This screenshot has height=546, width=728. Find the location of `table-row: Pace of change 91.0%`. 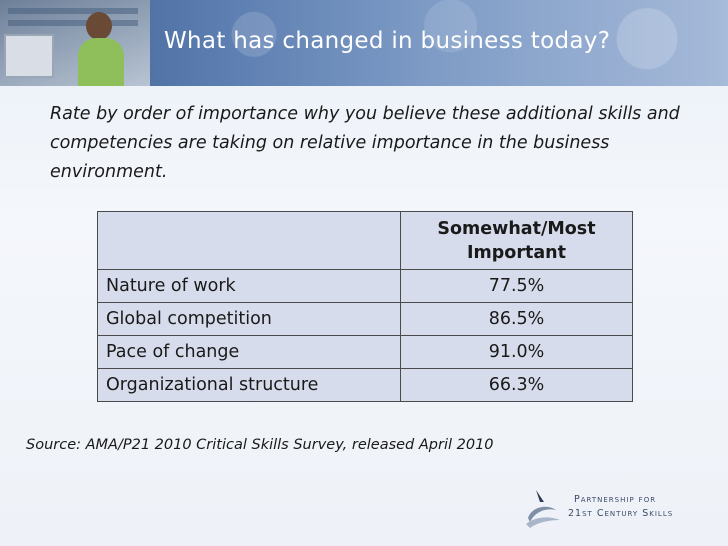

table-row: Pace of change 91.0% is located at coordinates (365, 352).